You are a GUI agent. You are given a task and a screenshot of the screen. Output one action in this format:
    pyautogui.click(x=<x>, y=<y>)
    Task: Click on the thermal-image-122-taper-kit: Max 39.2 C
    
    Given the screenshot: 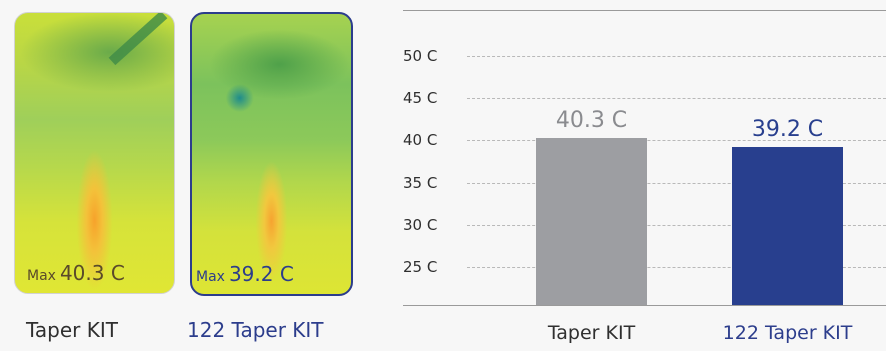 What is the action you would take?
    pyautogui.click(x=271, y=154)
    